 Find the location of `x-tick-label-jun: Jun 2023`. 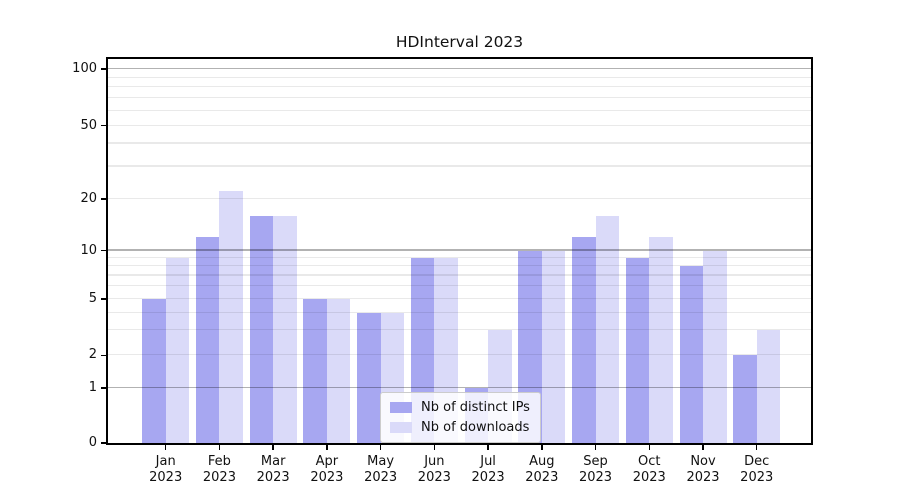

x-tick-label-jun: Jun 2023 is located at coordinates (434, 469).